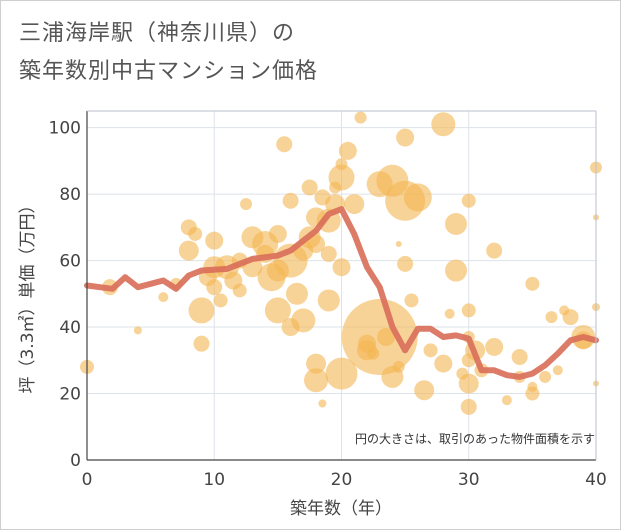 The width and height of the screenshot is (621, 530). Describe the element at coordinates (469, 480) in the screenshot. I see `x-tick-label: 30` at that location.